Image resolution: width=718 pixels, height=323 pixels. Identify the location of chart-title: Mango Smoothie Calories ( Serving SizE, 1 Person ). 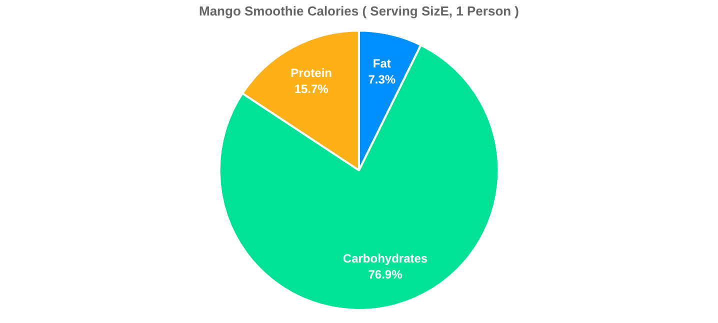
(359, 10).